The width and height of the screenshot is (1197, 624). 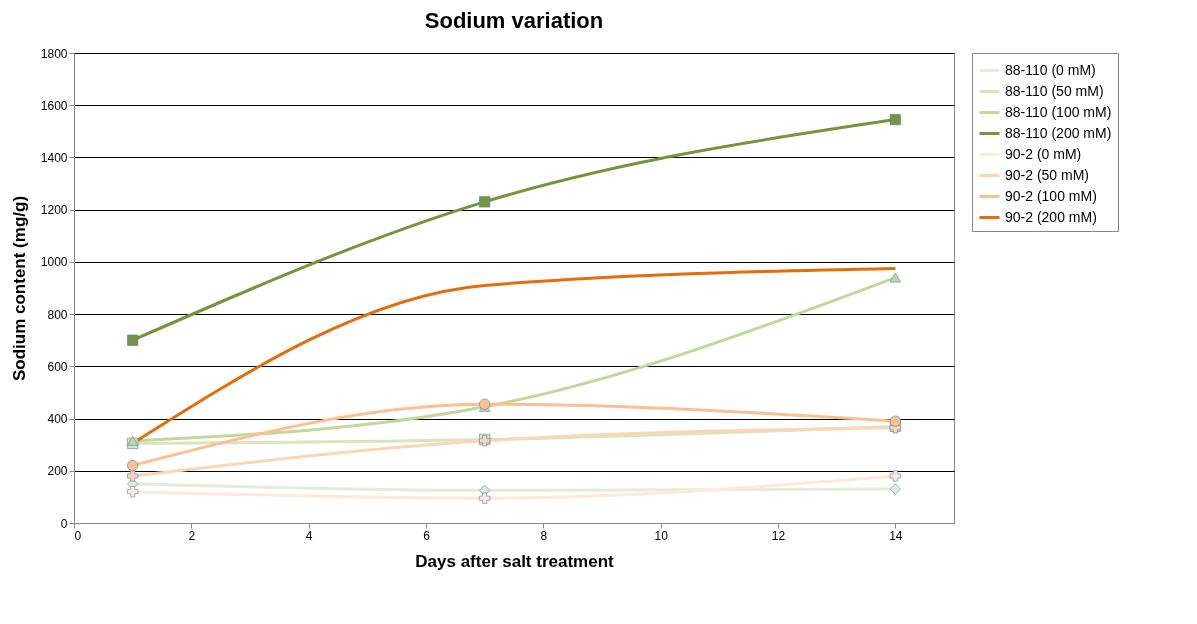 I want to click on legend-label: 90-2 (0 mM), so click(x=1043, y=153).